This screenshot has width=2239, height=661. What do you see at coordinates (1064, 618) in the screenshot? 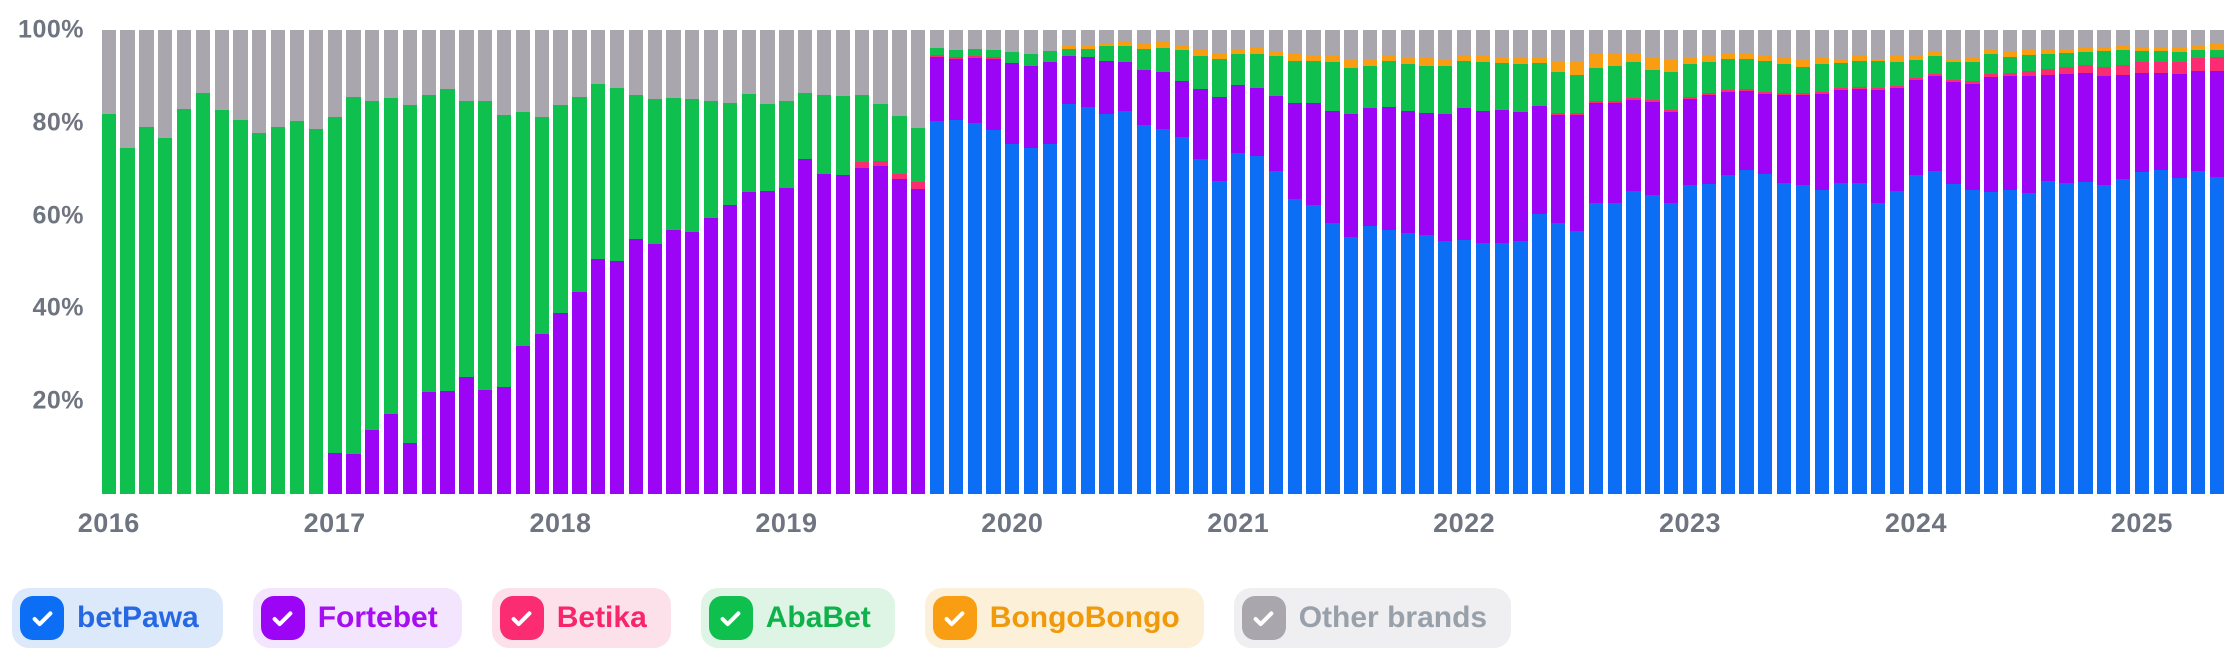
I see `legend-item-bongobongo: BongoBongo` at bounding box center [1064, 618].